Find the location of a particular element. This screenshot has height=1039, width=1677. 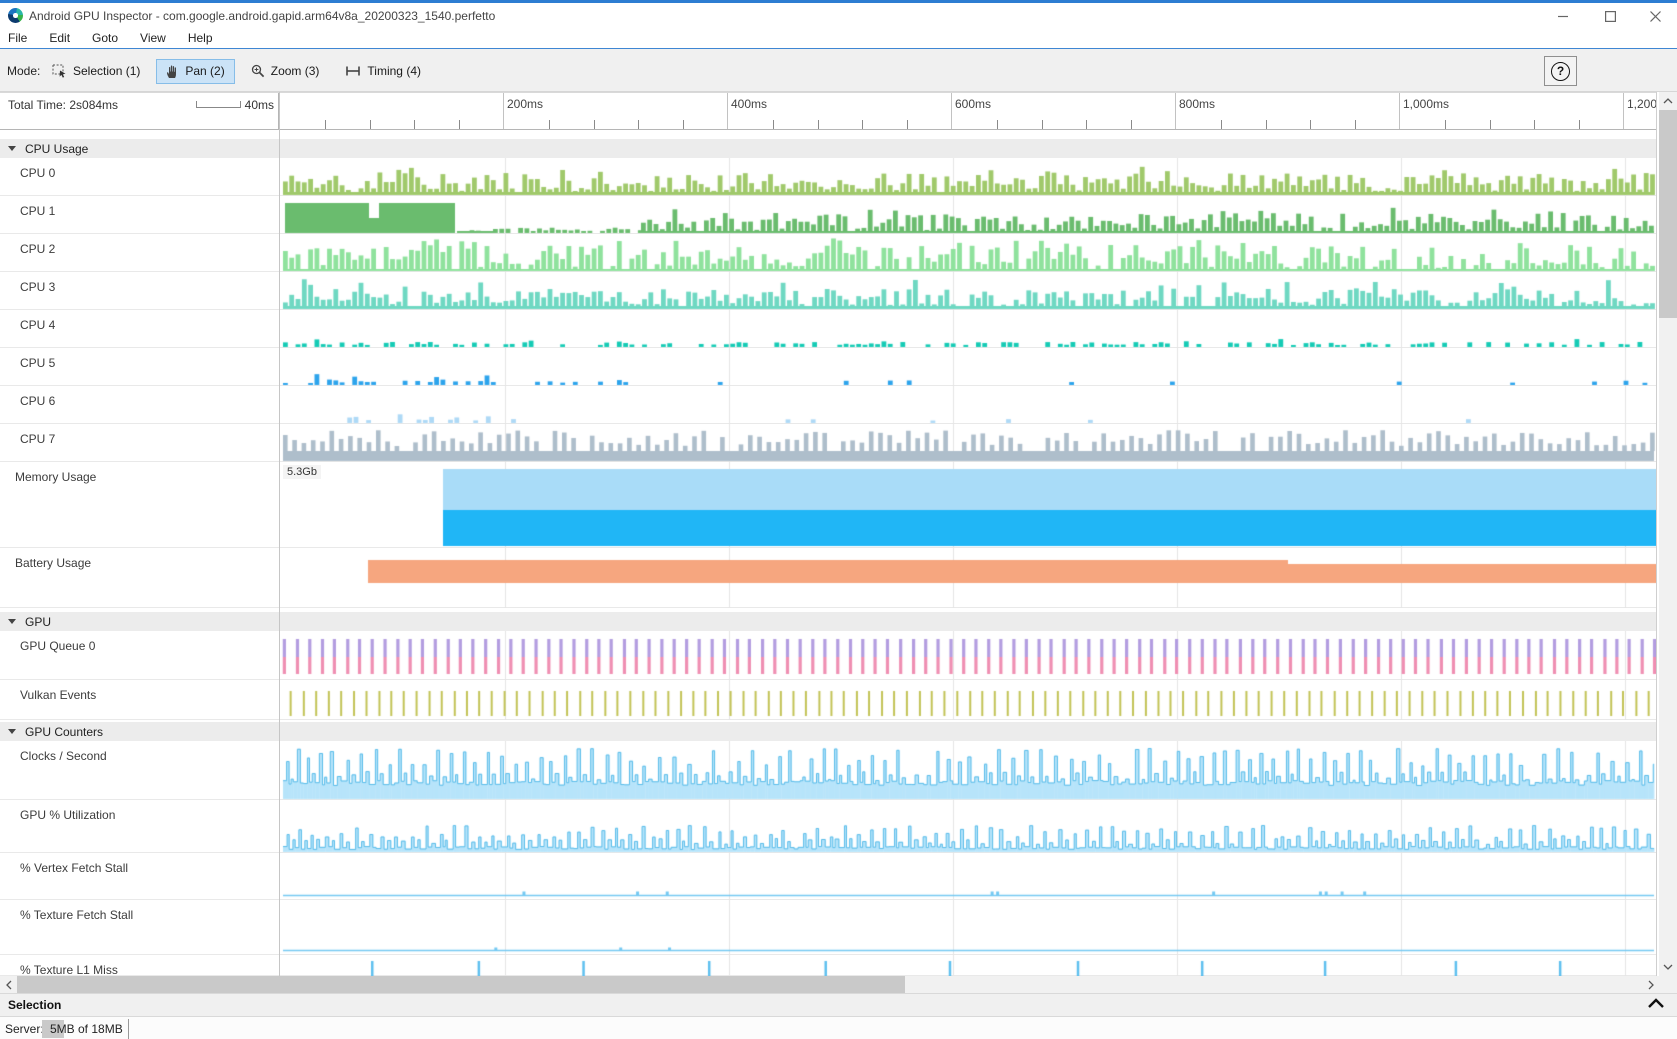

track-label-cpu-0: CPU 0 is located at coordinates (139, 177).